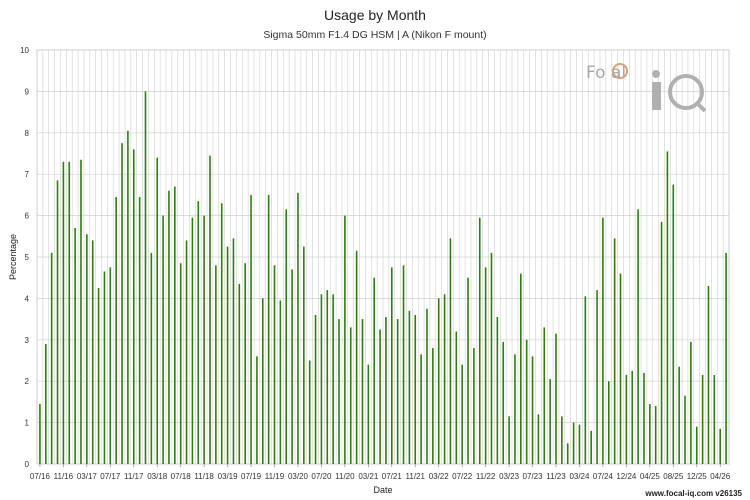 This screenshot has height=500, width=750. I want to click on x-tick-label: 11/19, so click(275, 476).